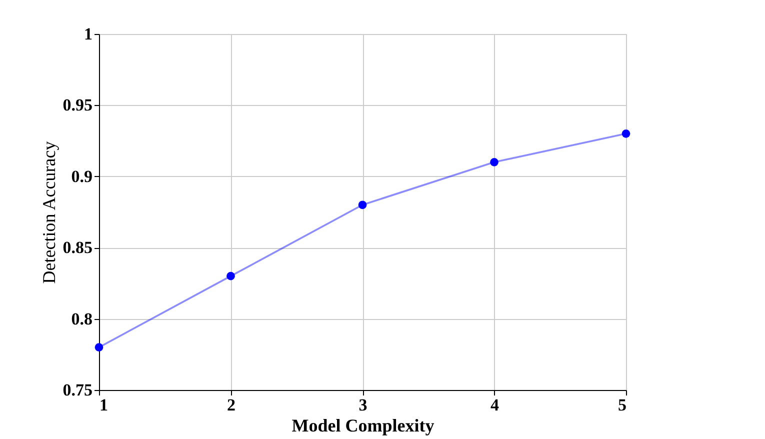  I want to click on y-axis-title: Detection Accuracy, so click(48, 212).